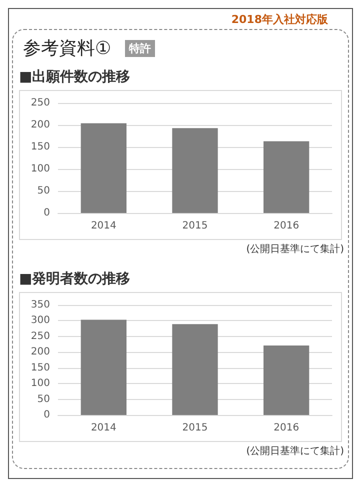  Describe the element at coordinates (279, 19) in the screenshot. I see `text: 2018年入社対応版` at that location.